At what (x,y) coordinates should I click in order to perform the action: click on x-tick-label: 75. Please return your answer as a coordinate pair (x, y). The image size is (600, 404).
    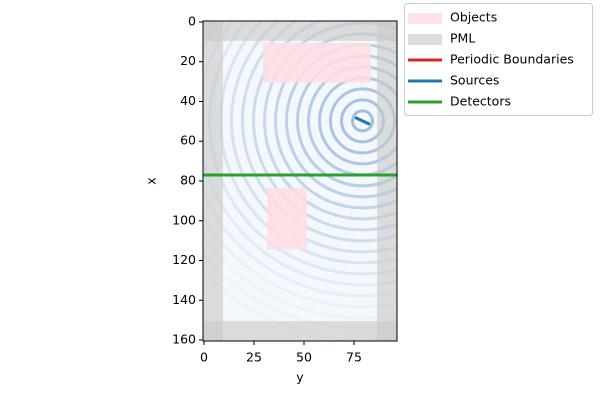
    Looking at the image, I should click on (354, 357).